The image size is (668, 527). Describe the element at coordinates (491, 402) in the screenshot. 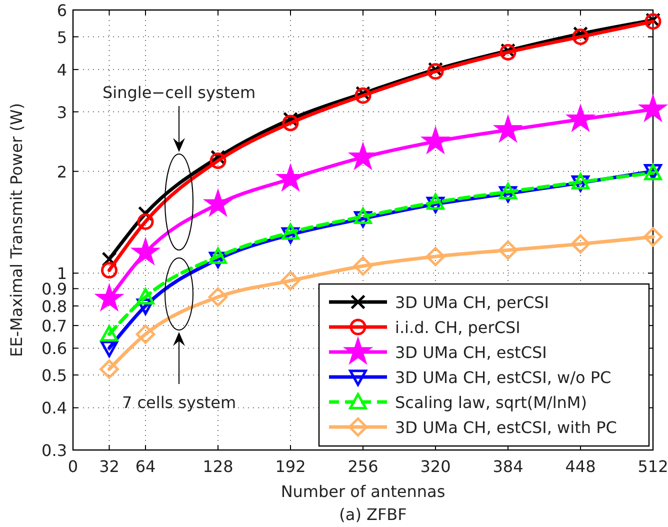

I see `legend-label: Scaling law, sqrt(M/lnM)` at that location.